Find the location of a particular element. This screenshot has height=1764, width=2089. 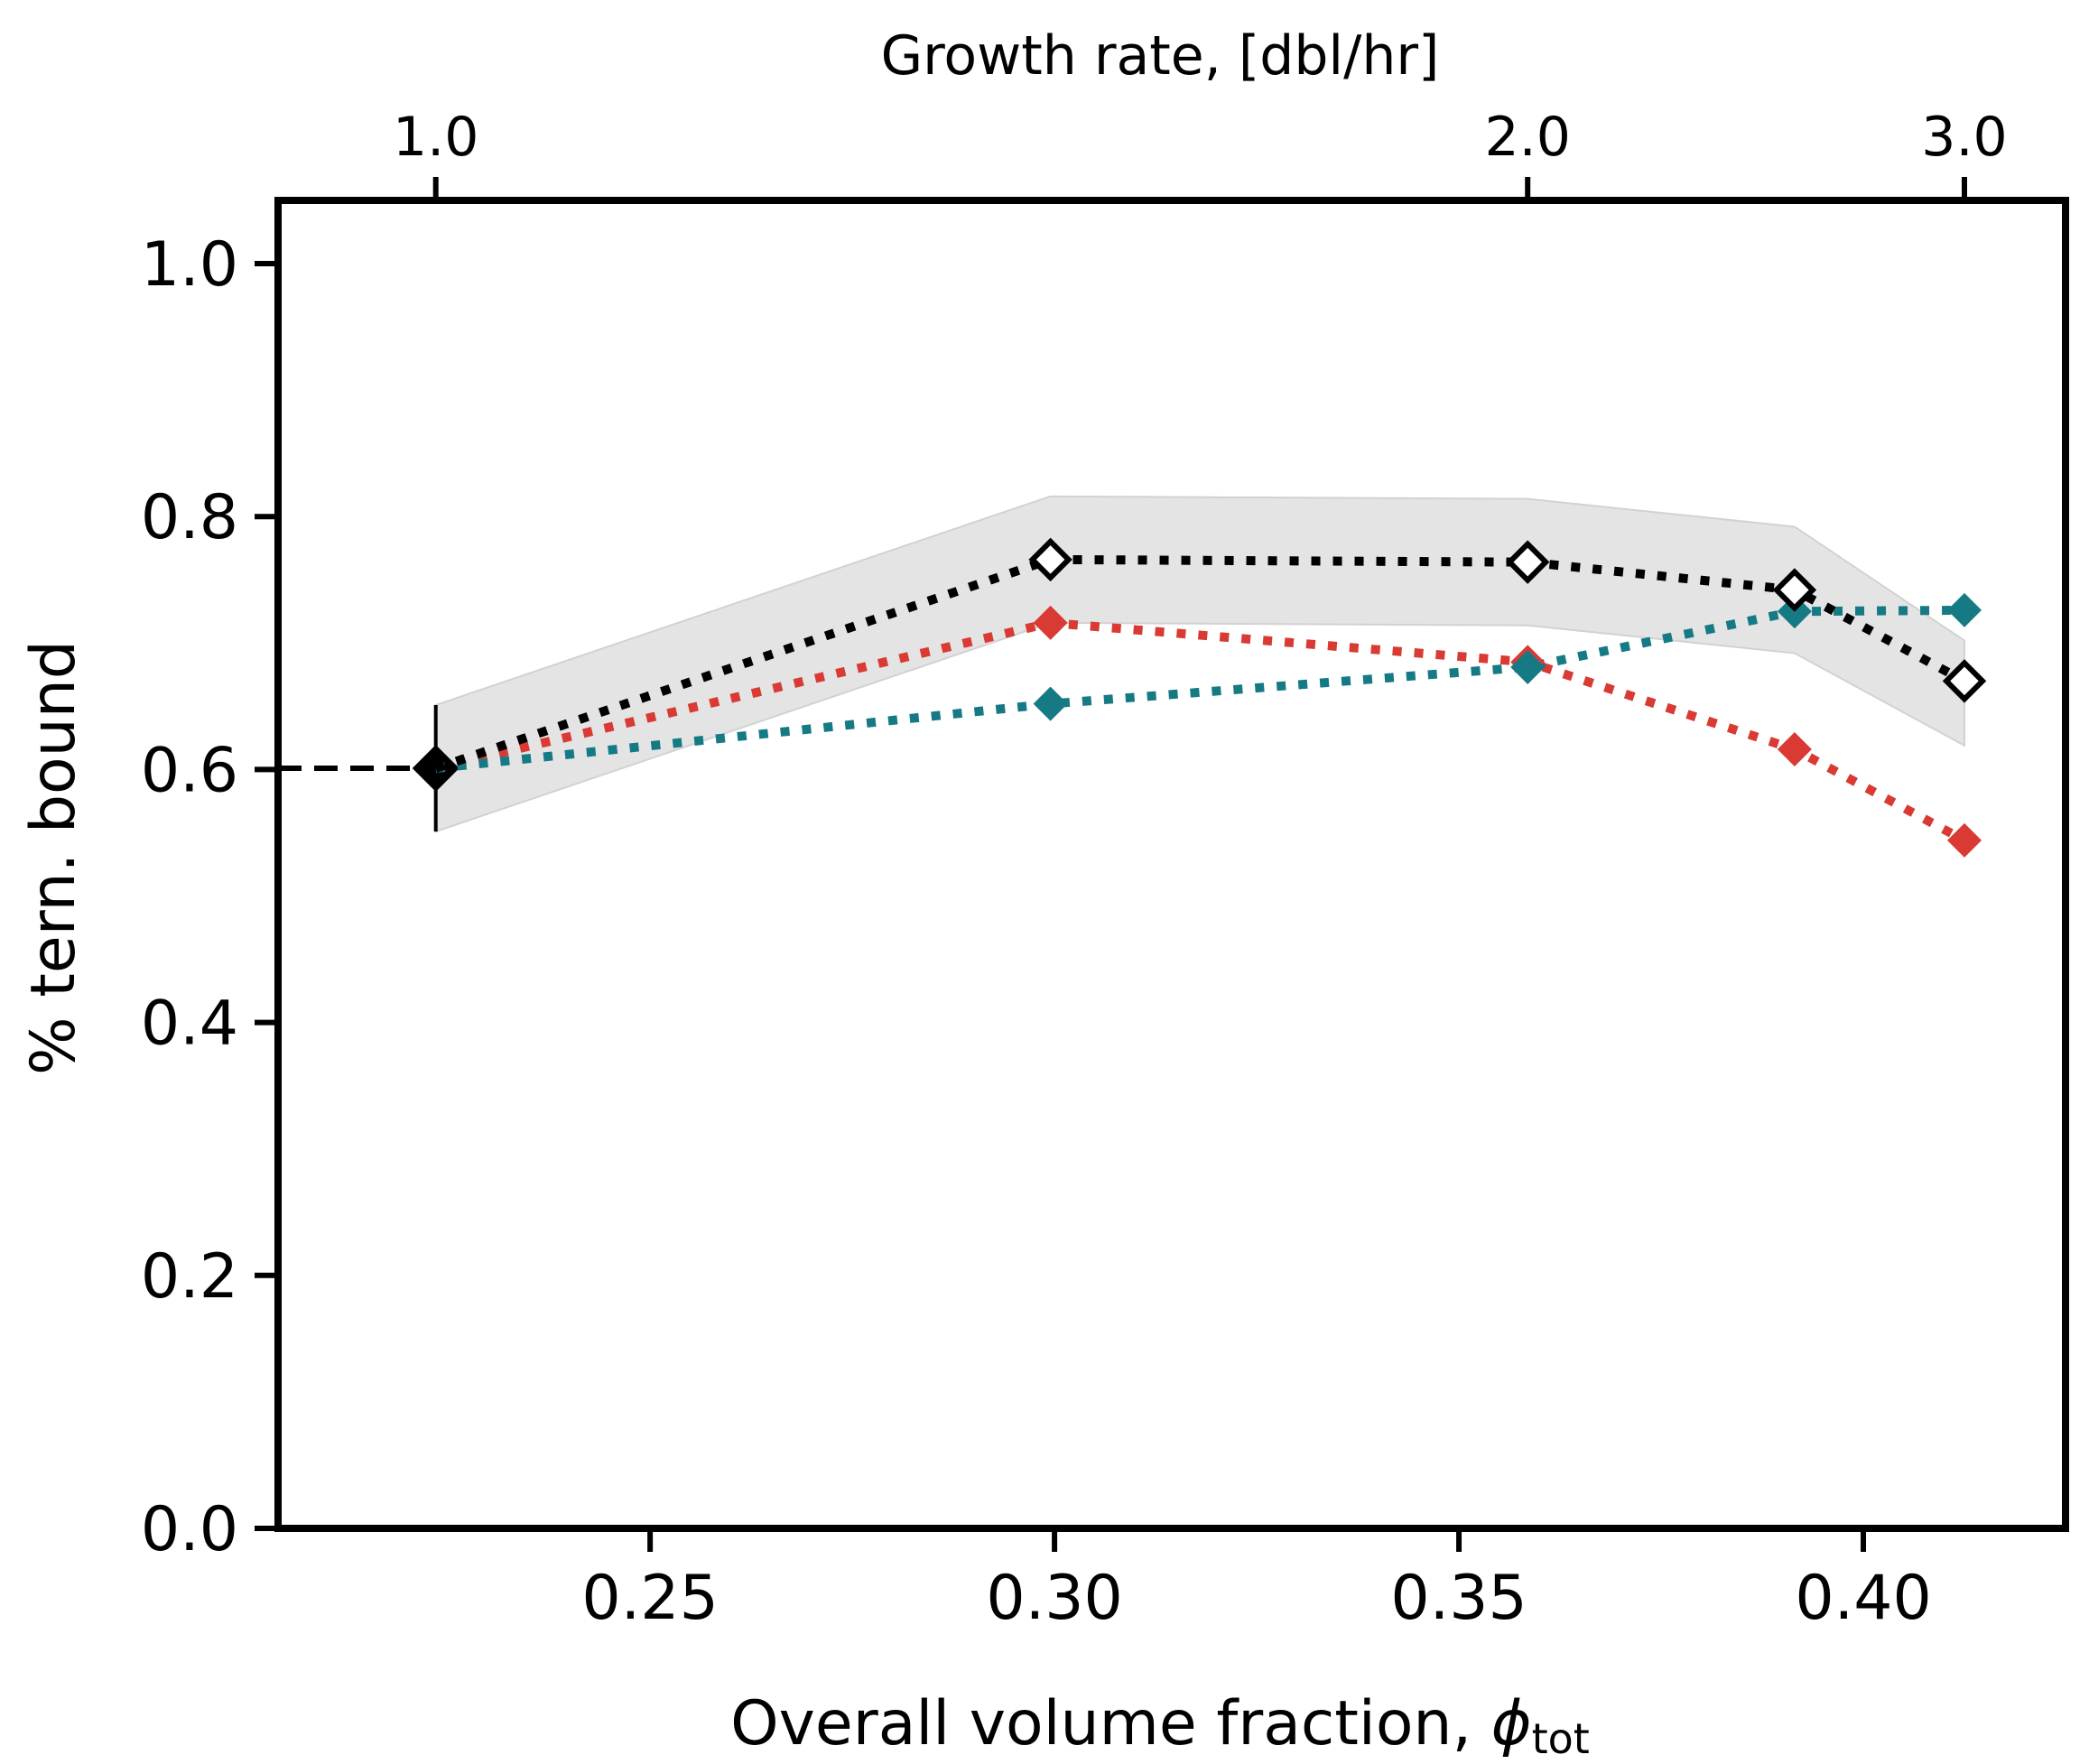

top-tick-label: 3.0 is located at coordinates (1964, 137).